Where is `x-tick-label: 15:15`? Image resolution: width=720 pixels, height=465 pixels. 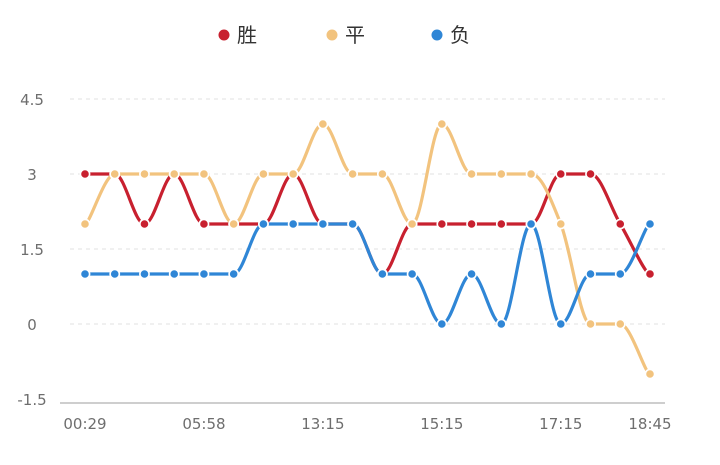
x-tick-label: 15:15 is located at coordinates (441, 424).